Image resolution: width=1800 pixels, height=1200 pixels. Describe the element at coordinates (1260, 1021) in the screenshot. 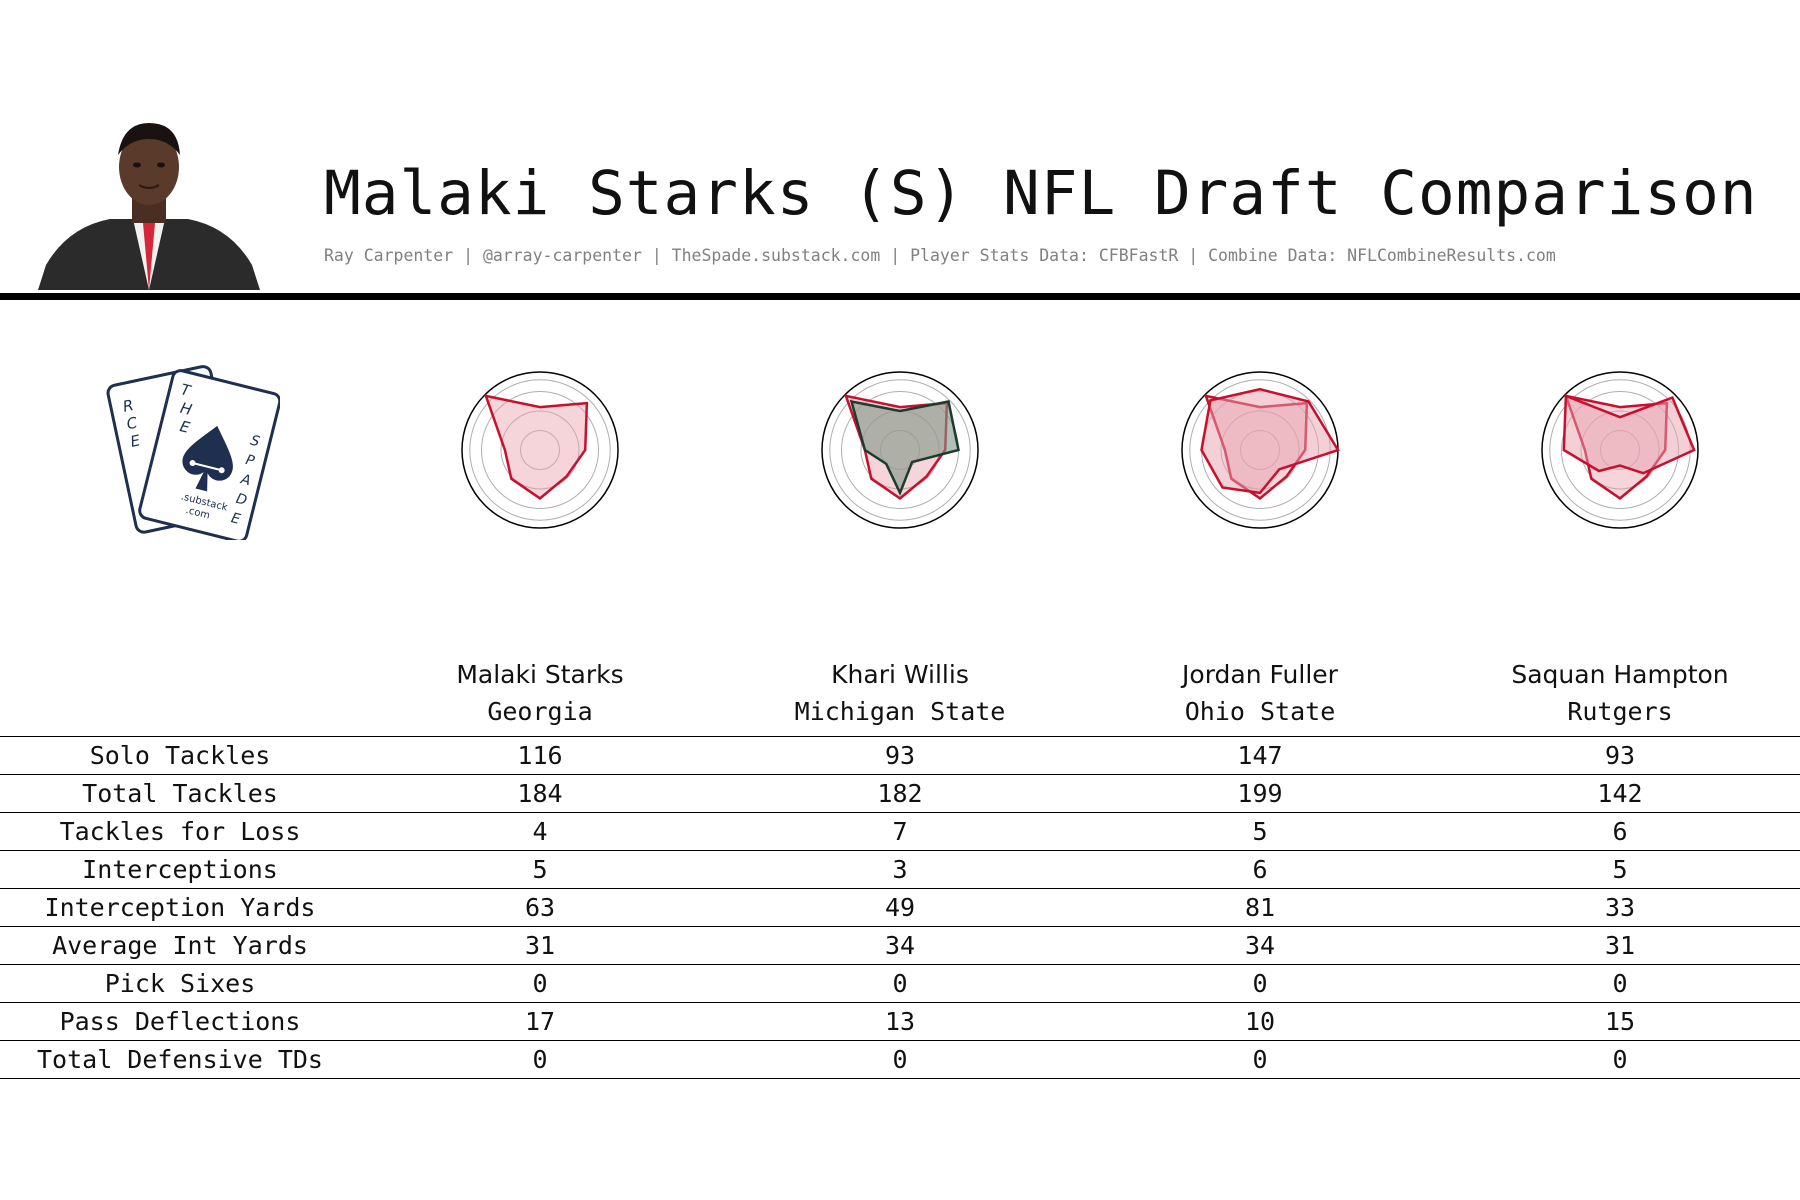

I see `stat-value: 10` at that location.